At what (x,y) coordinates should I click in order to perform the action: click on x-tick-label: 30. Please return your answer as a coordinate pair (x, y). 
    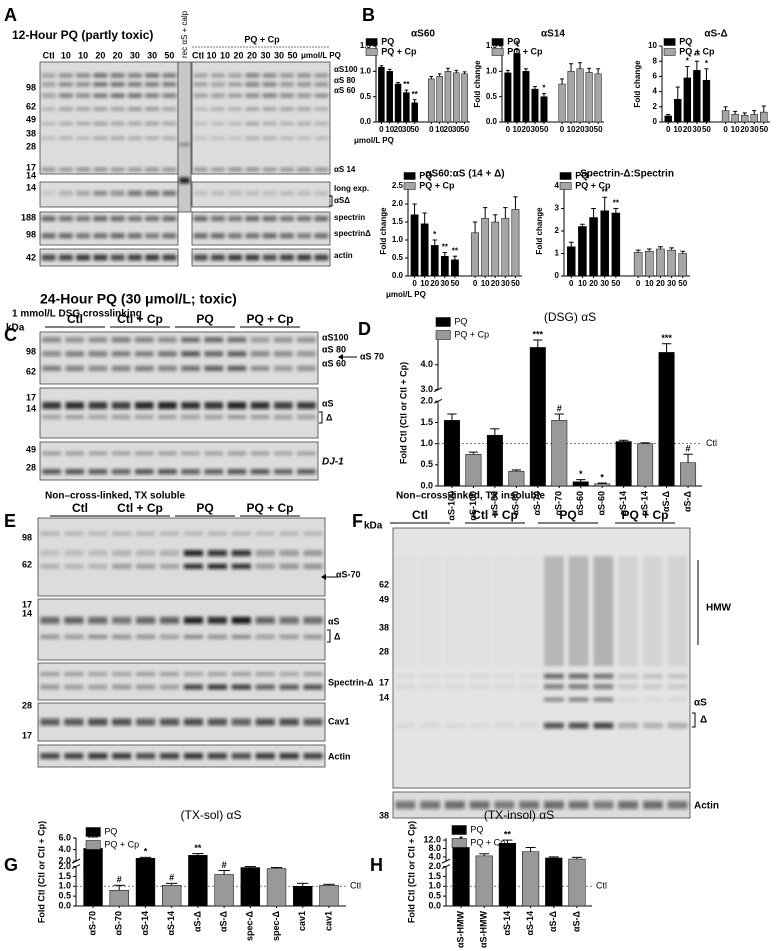
    Looking at the image, I should click on (456, 129).